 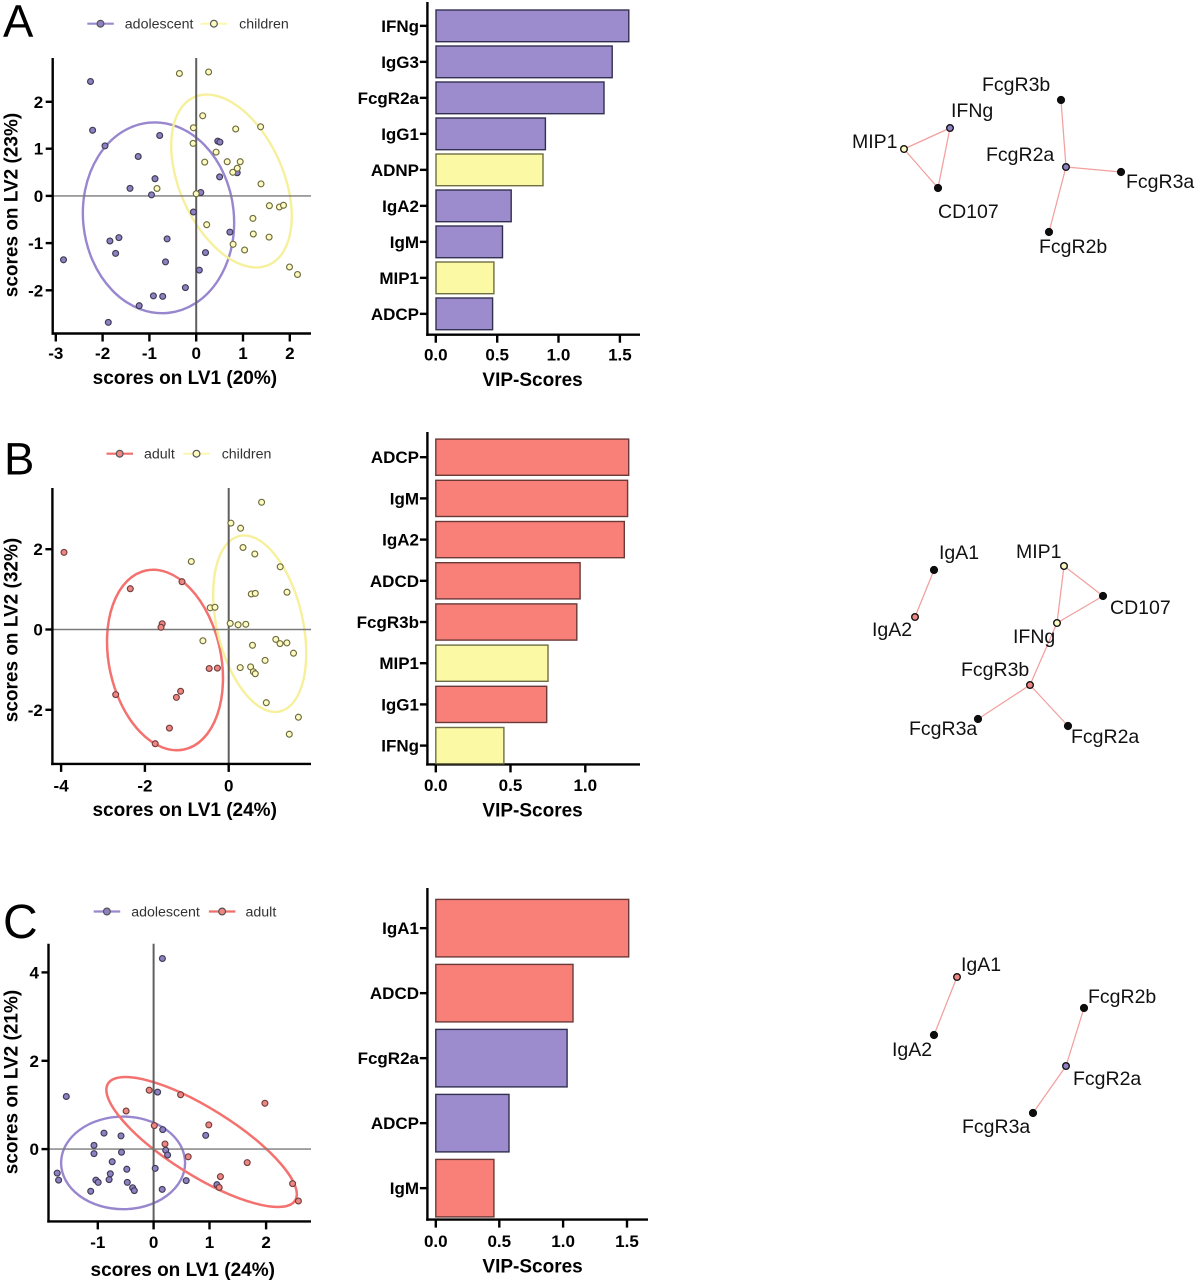 I want to click on svg-text: -4, so click(x=62, y=786).